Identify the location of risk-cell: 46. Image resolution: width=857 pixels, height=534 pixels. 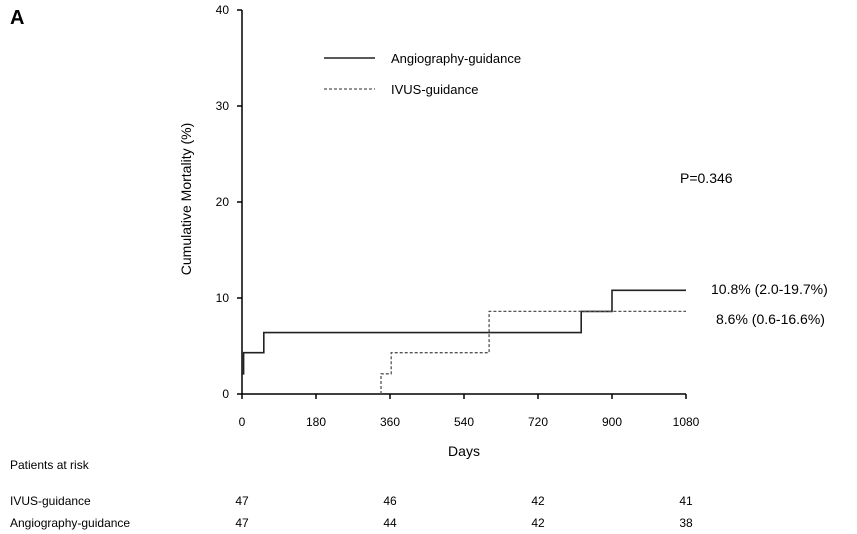
(390, 501).